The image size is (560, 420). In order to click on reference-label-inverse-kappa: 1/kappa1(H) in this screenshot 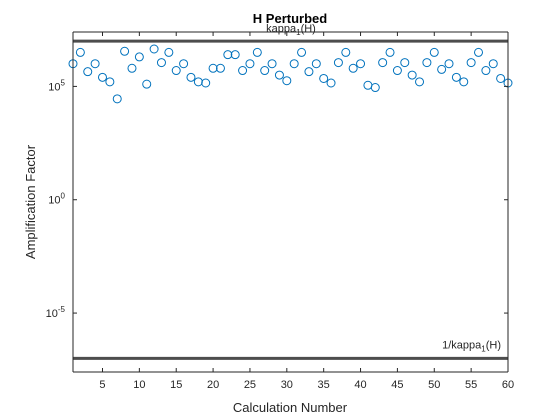, I will do `click(471, 346)`.